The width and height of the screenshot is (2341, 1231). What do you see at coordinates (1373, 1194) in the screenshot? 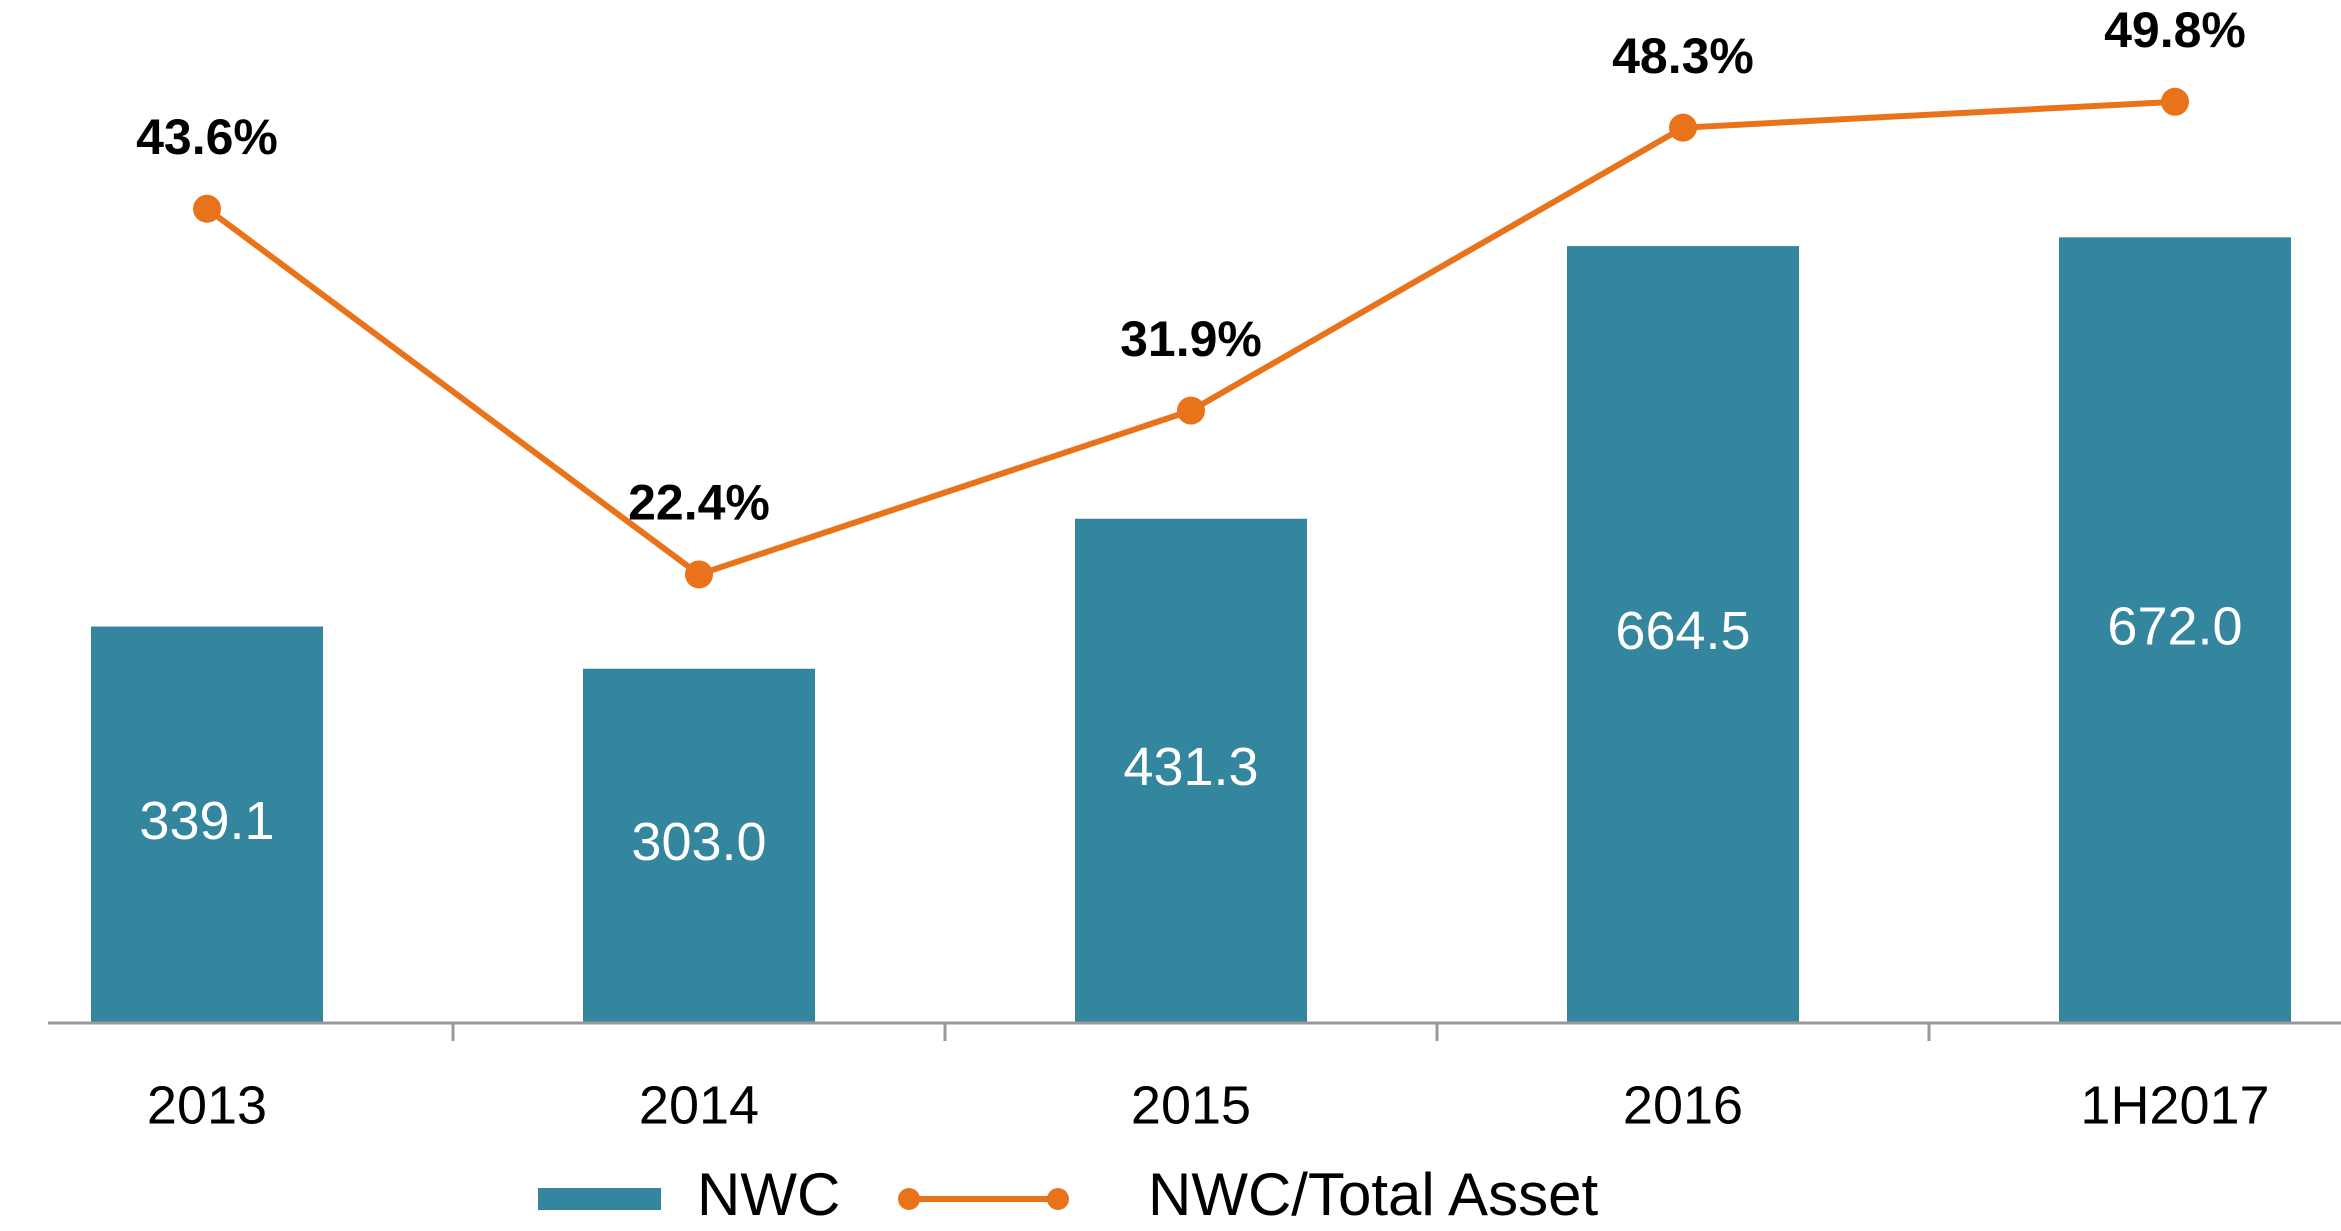
I see `legend-label: NWC/Total Asset` at bounding box center [1373, 1194].